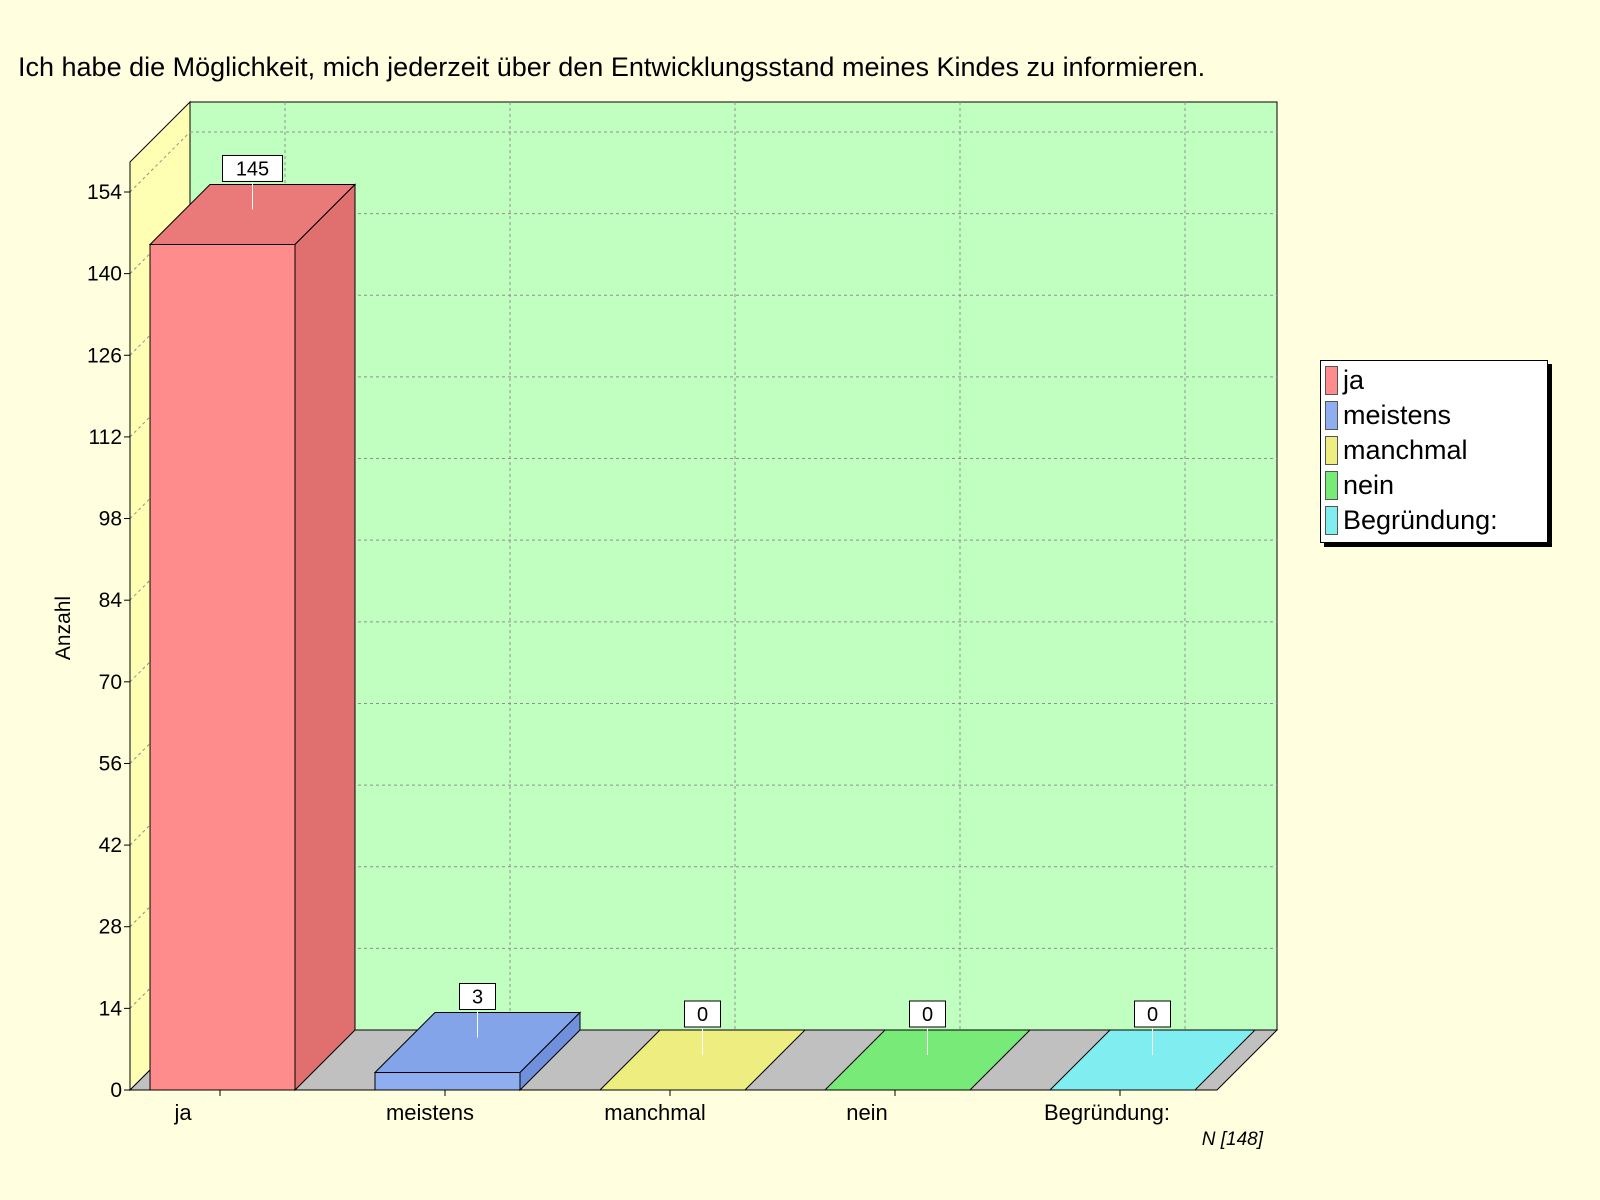 This screenshot has height=1200, width=1600. I want to click on y-tick-label: 154, so click(104, 192).